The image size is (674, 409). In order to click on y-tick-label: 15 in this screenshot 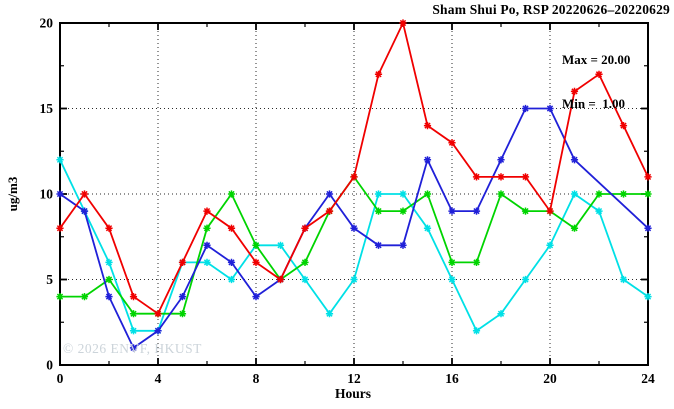, I will do `click(47, 108)`.